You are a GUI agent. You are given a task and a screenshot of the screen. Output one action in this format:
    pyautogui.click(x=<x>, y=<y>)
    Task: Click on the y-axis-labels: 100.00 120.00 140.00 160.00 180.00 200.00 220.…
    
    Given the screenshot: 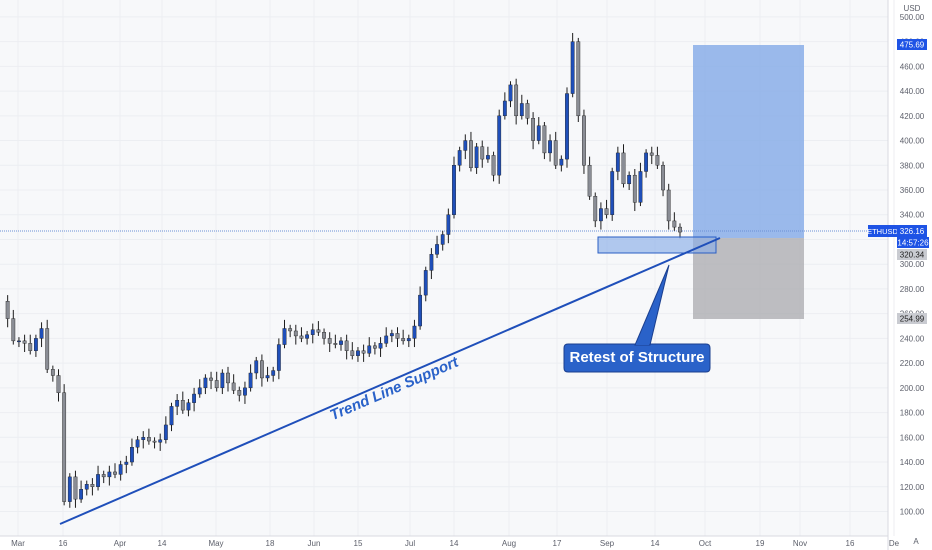 What is the action you would take?
    pyautogui.click(x=912, y=265)
    